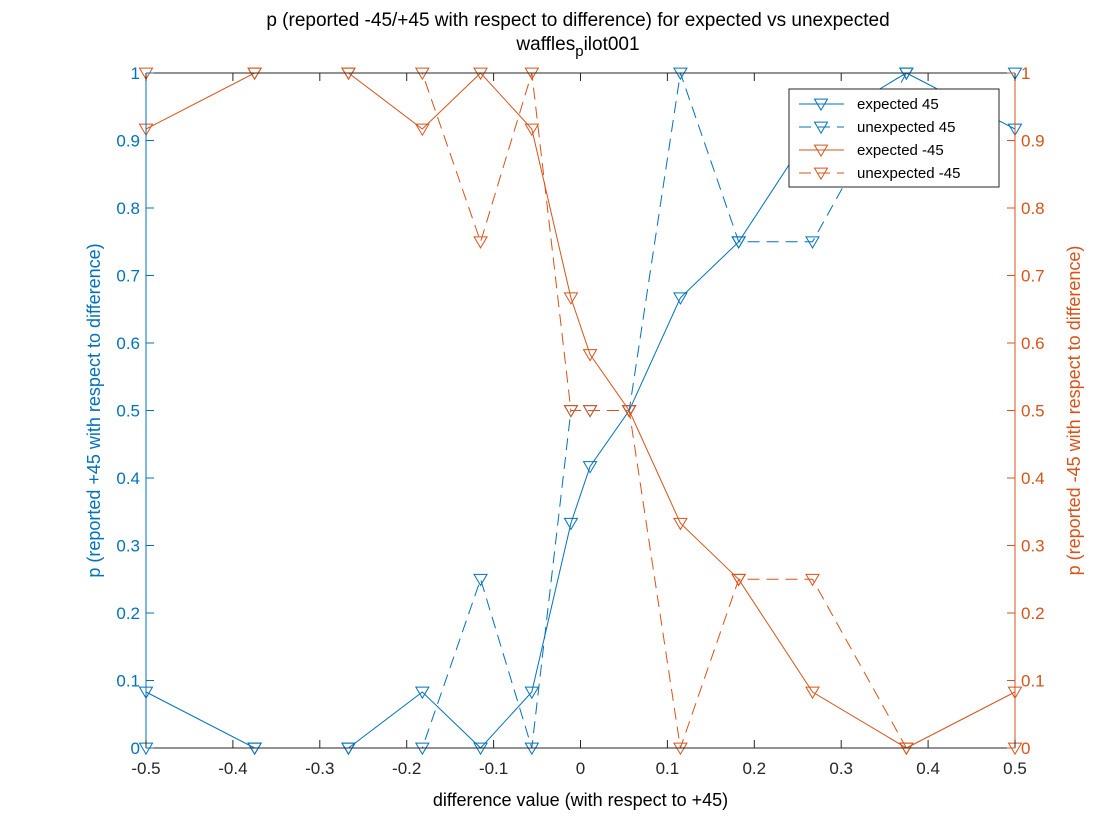 The image size is (1120, 840). I want to click on x-tick-label-9: 0.4, so click(928, 768).